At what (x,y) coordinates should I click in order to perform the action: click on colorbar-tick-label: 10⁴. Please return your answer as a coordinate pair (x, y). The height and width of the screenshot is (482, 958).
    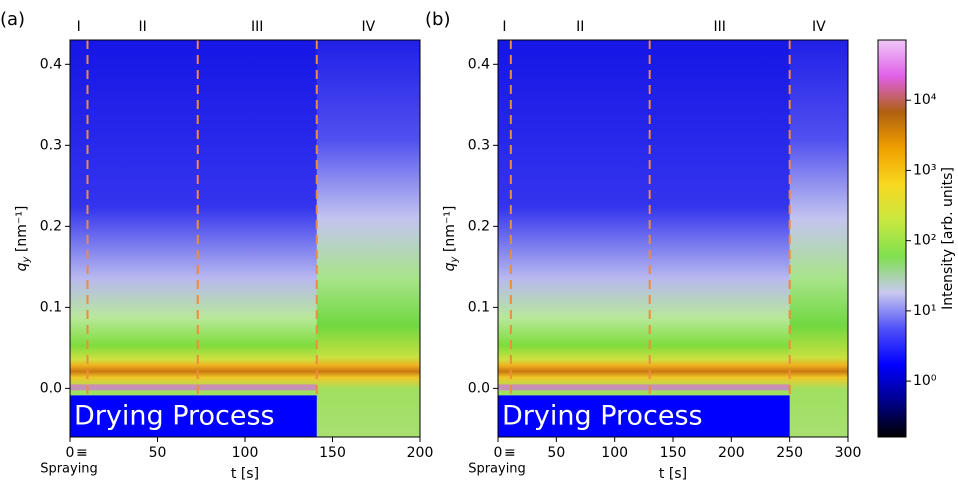
    Looking at the image, I should click on (925, 100).